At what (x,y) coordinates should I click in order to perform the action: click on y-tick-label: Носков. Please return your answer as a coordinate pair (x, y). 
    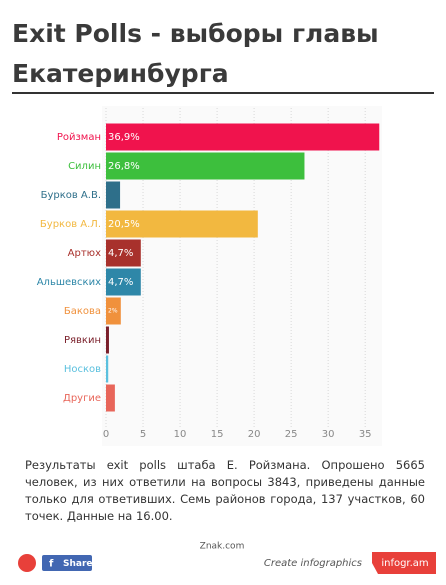
    Looking at the image, I should click on (82, 369).